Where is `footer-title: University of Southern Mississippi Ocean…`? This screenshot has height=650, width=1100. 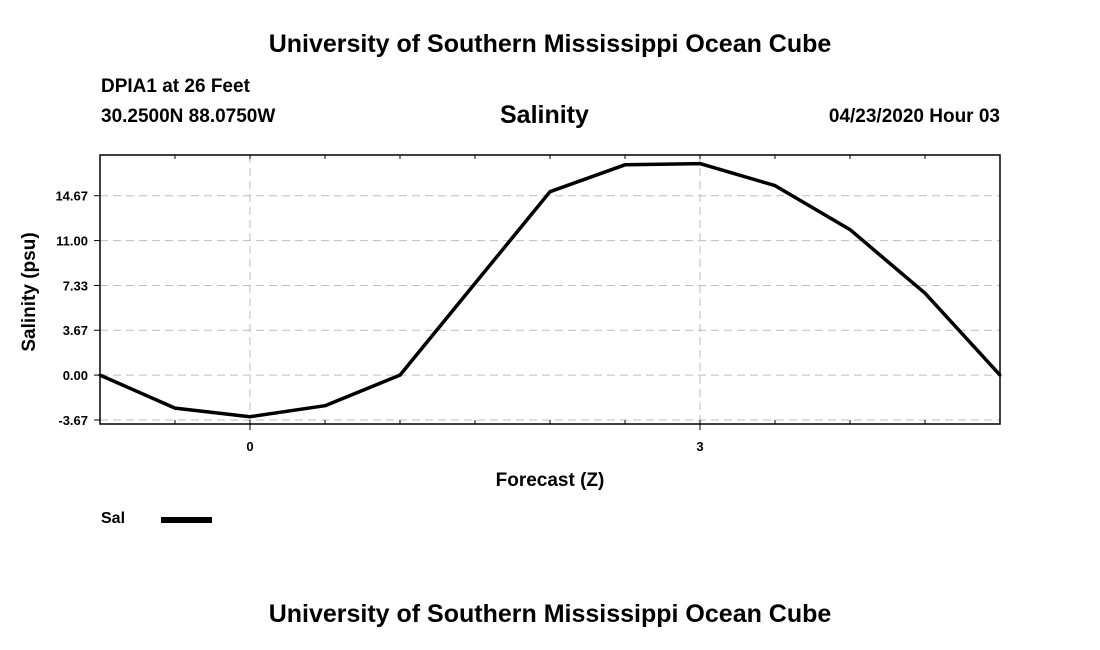 footer-title: University of Southern Mississippi Ocean… is located at coordinates (550, 614).